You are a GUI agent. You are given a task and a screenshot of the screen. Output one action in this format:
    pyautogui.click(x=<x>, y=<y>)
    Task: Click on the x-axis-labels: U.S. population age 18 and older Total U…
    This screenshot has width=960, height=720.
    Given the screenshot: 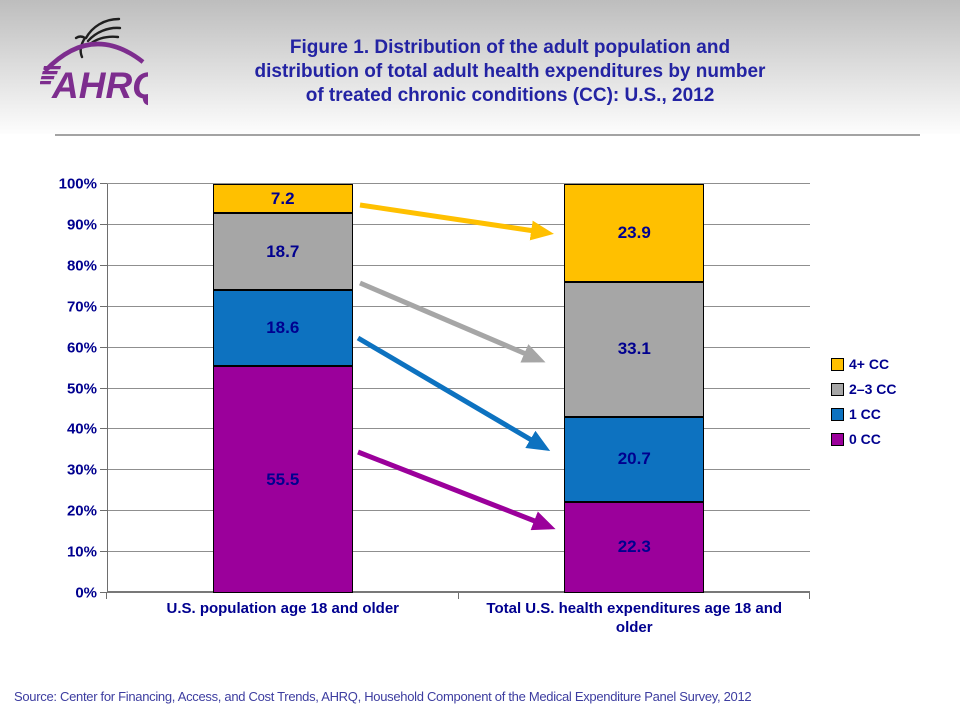 What is the action you would take?
    pyautogui.click(x=458, y=618)
    